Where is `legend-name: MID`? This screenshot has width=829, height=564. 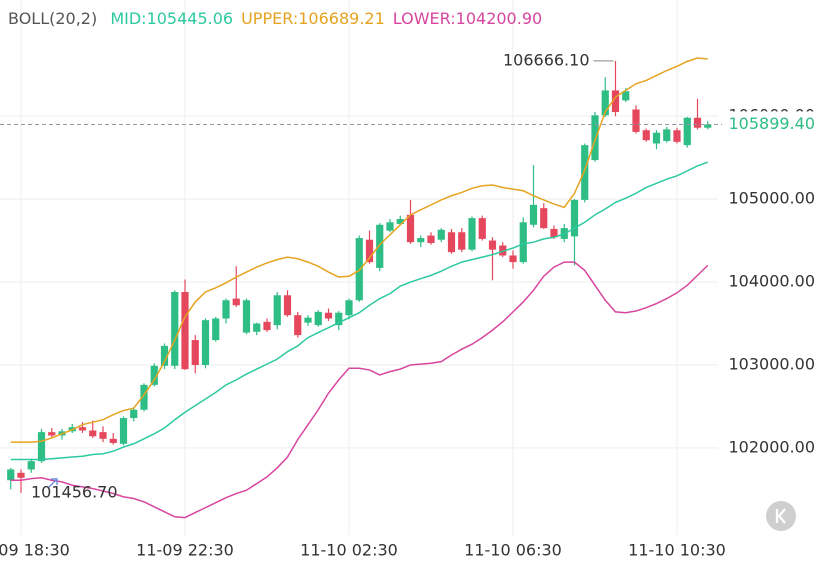 legend-name: MID is located at coordinates (125, 18).